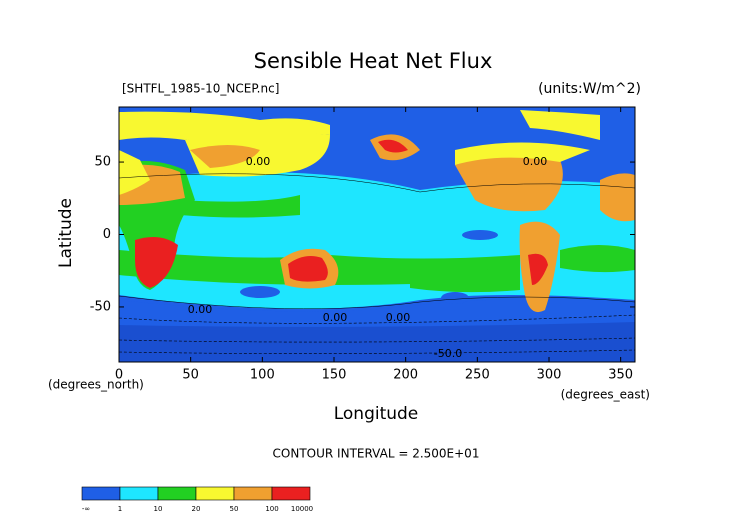  I want to click on colorbar-label: 10000, so click(302, 509).